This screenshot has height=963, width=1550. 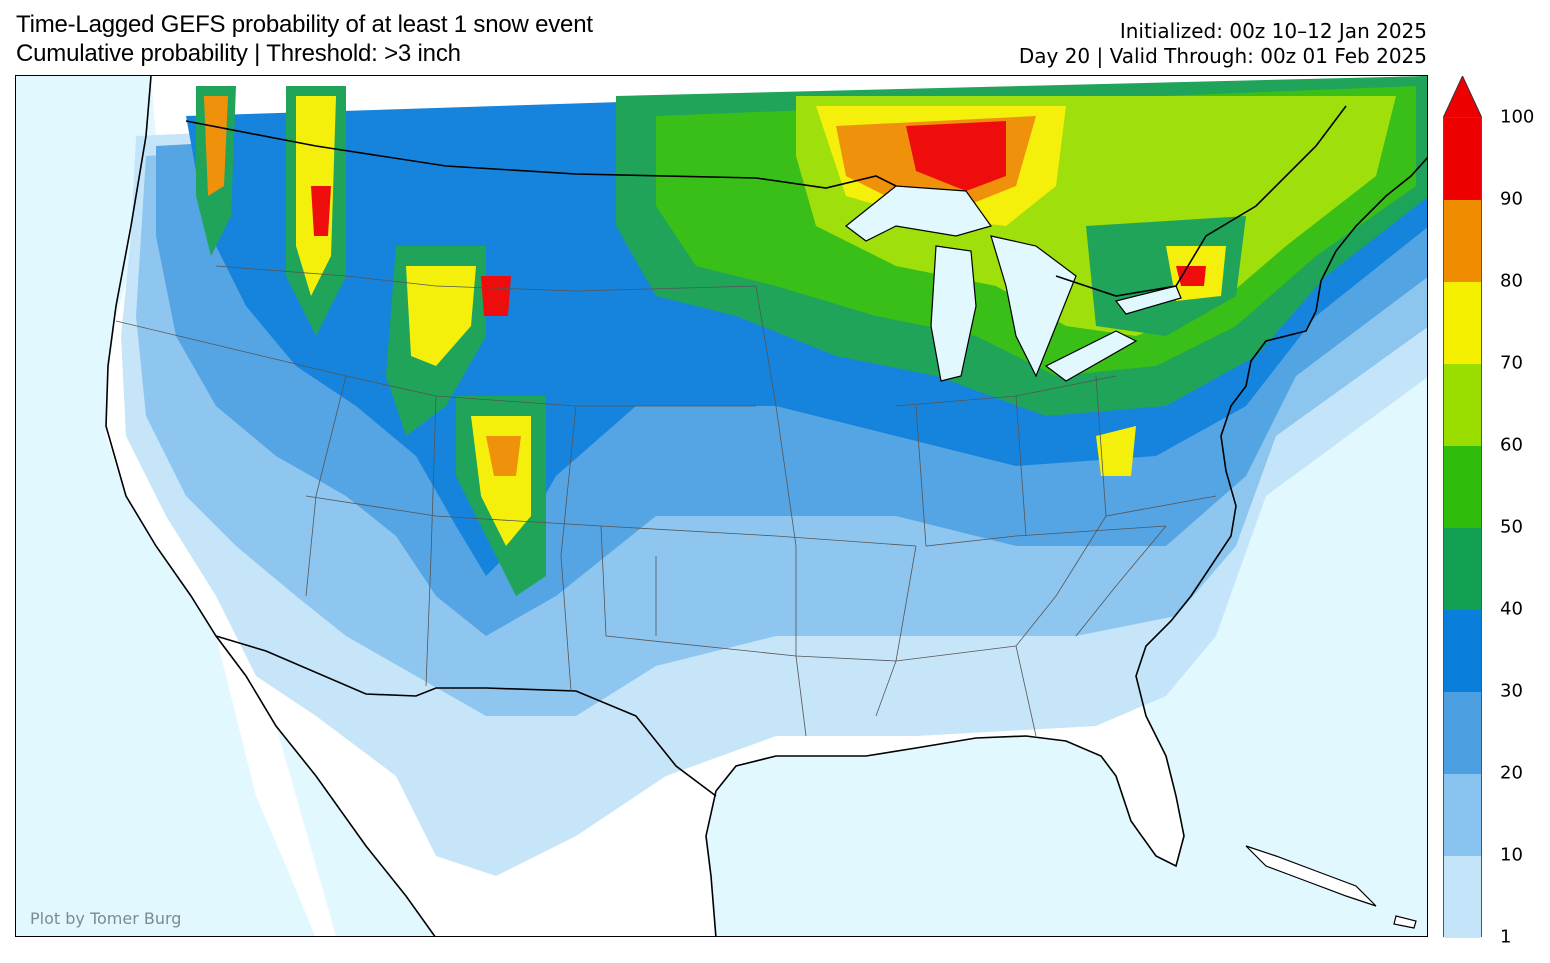 What do you see at coordinates (1511, 199) in the screenshot?
I see `colorbar-tick-label: 90` at bounding box center [1511, 199].